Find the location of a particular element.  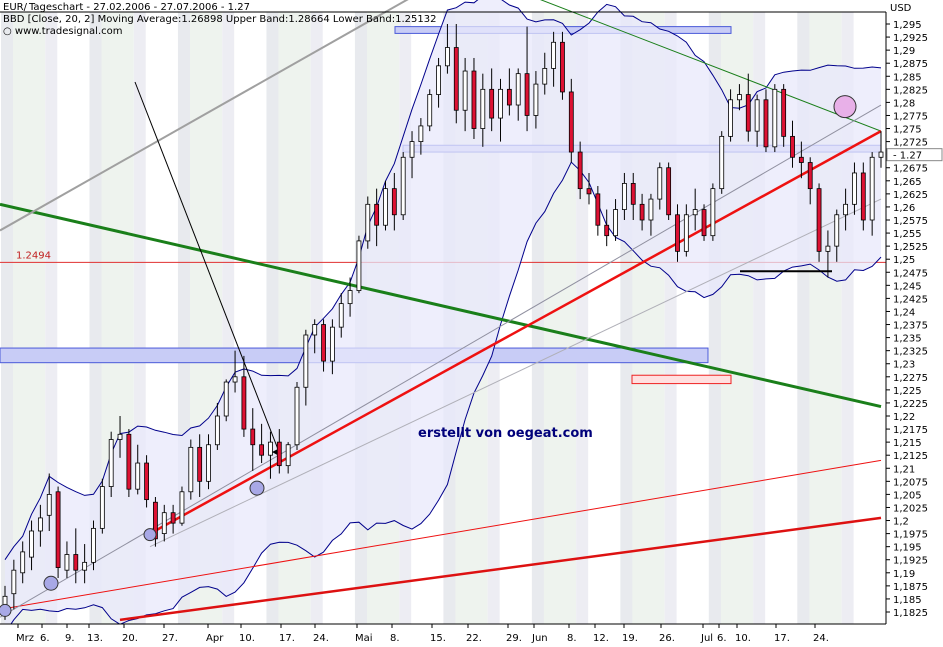

y-tick-label: 1,1925 is located at coordinates (910, 561).